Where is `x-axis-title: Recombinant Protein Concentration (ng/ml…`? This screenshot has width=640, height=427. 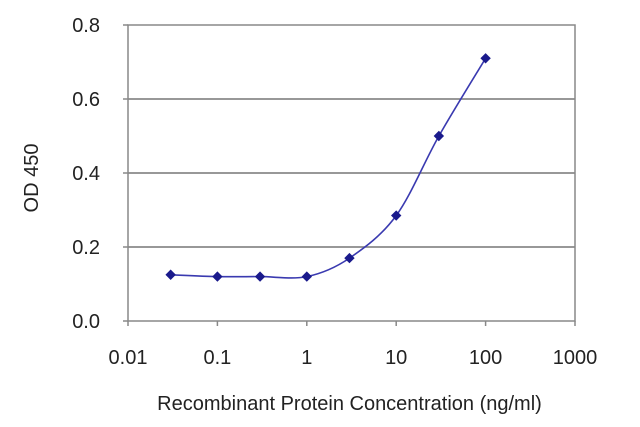 x-axis-title: Recombinant Protein Concentration (ng/ml… is located at coordinates (349, 404).